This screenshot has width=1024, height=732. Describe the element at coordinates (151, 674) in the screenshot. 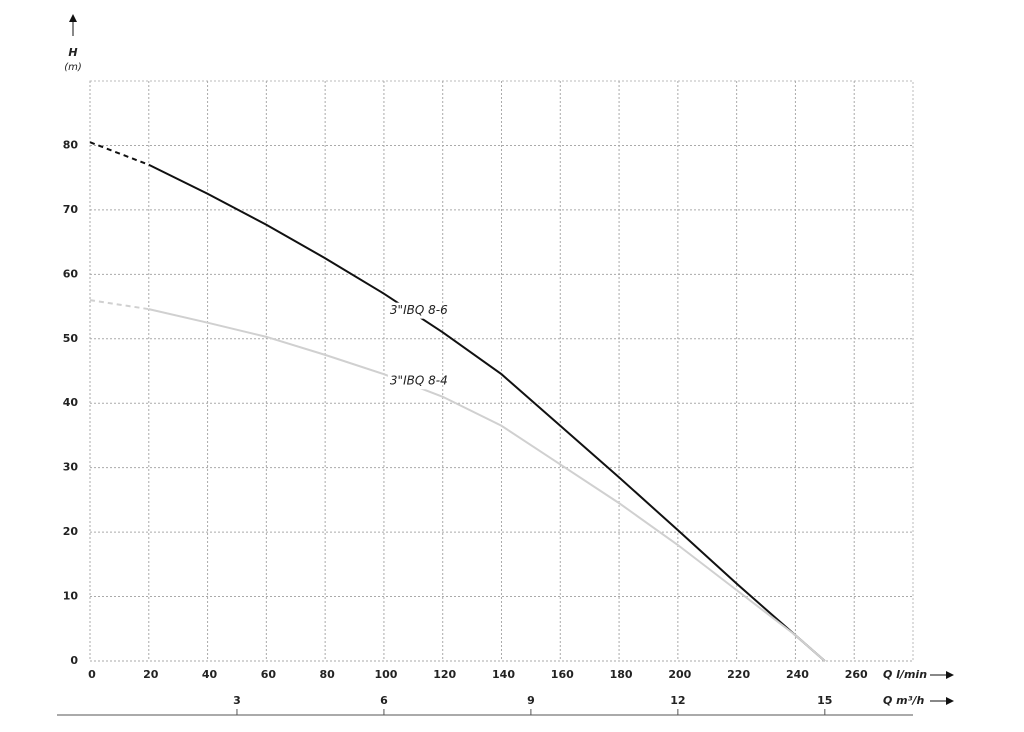

I see `x-tick-label: 20` at that location.